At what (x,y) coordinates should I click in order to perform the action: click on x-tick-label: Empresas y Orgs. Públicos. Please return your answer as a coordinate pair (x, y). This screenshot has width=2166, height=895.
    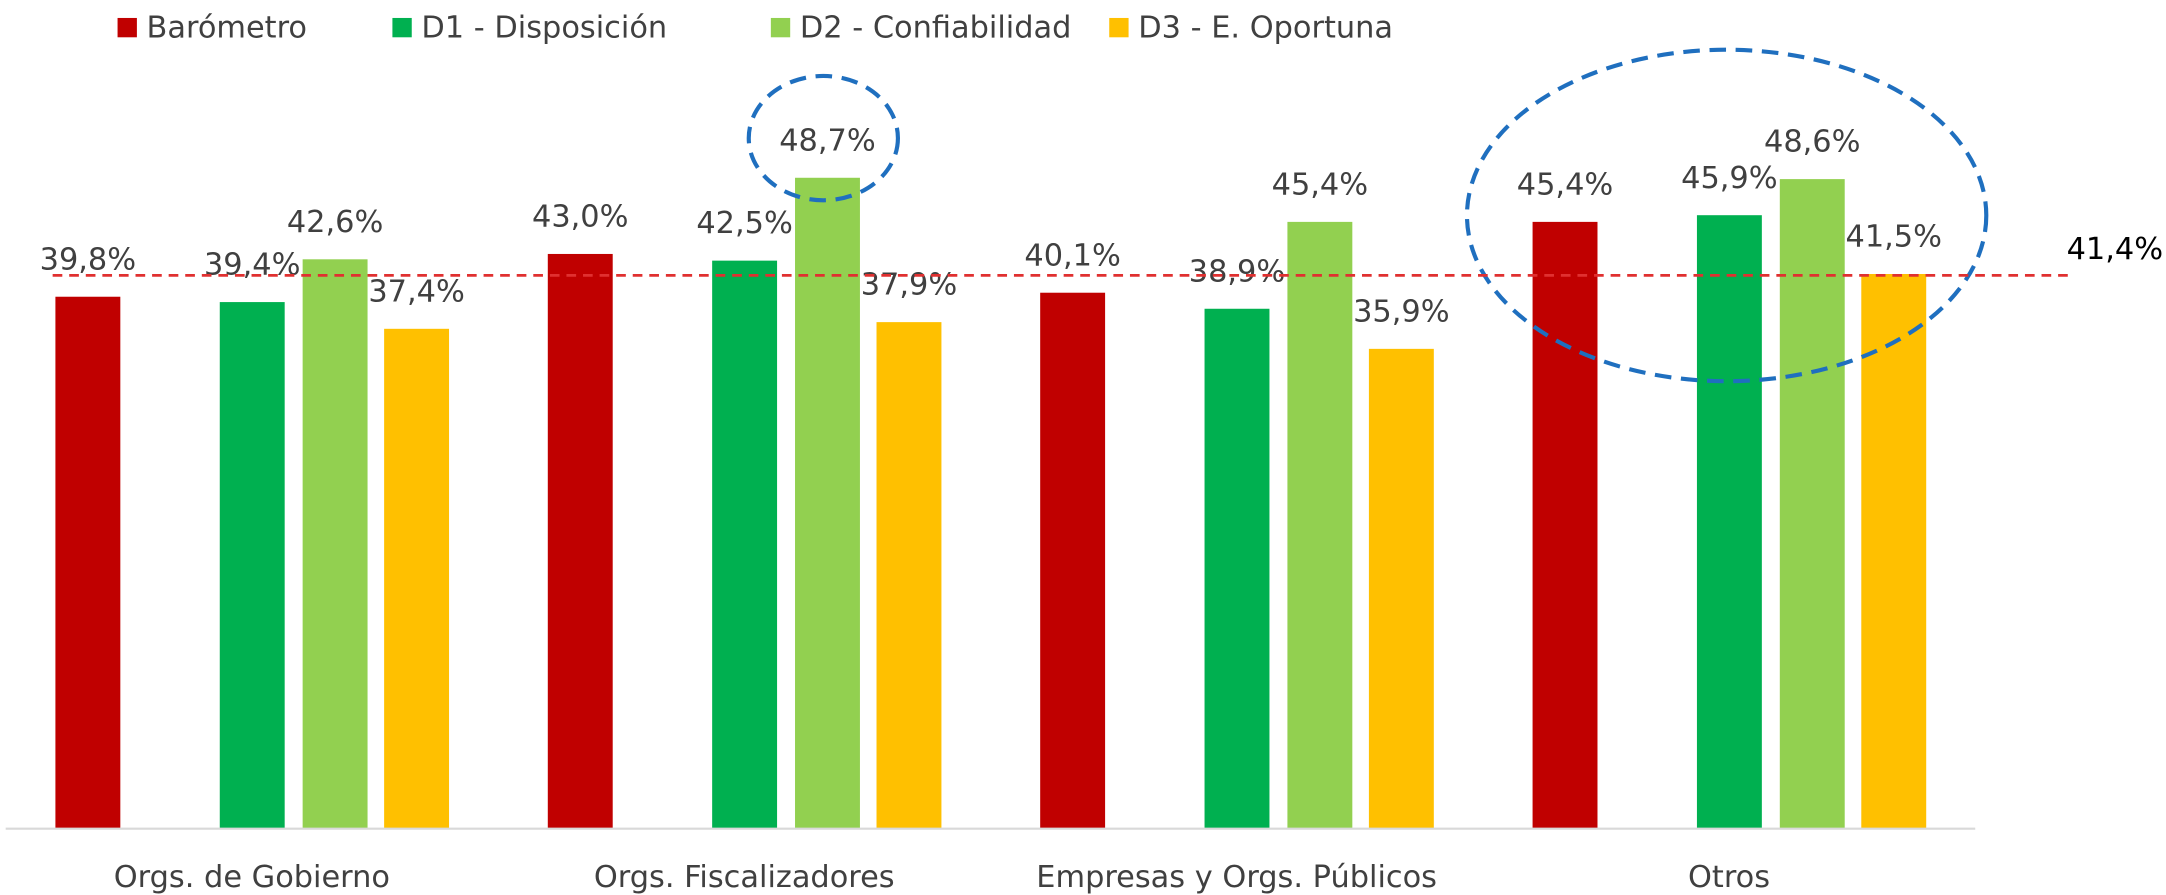
    Looking at the image, I should click on (1236, 877).